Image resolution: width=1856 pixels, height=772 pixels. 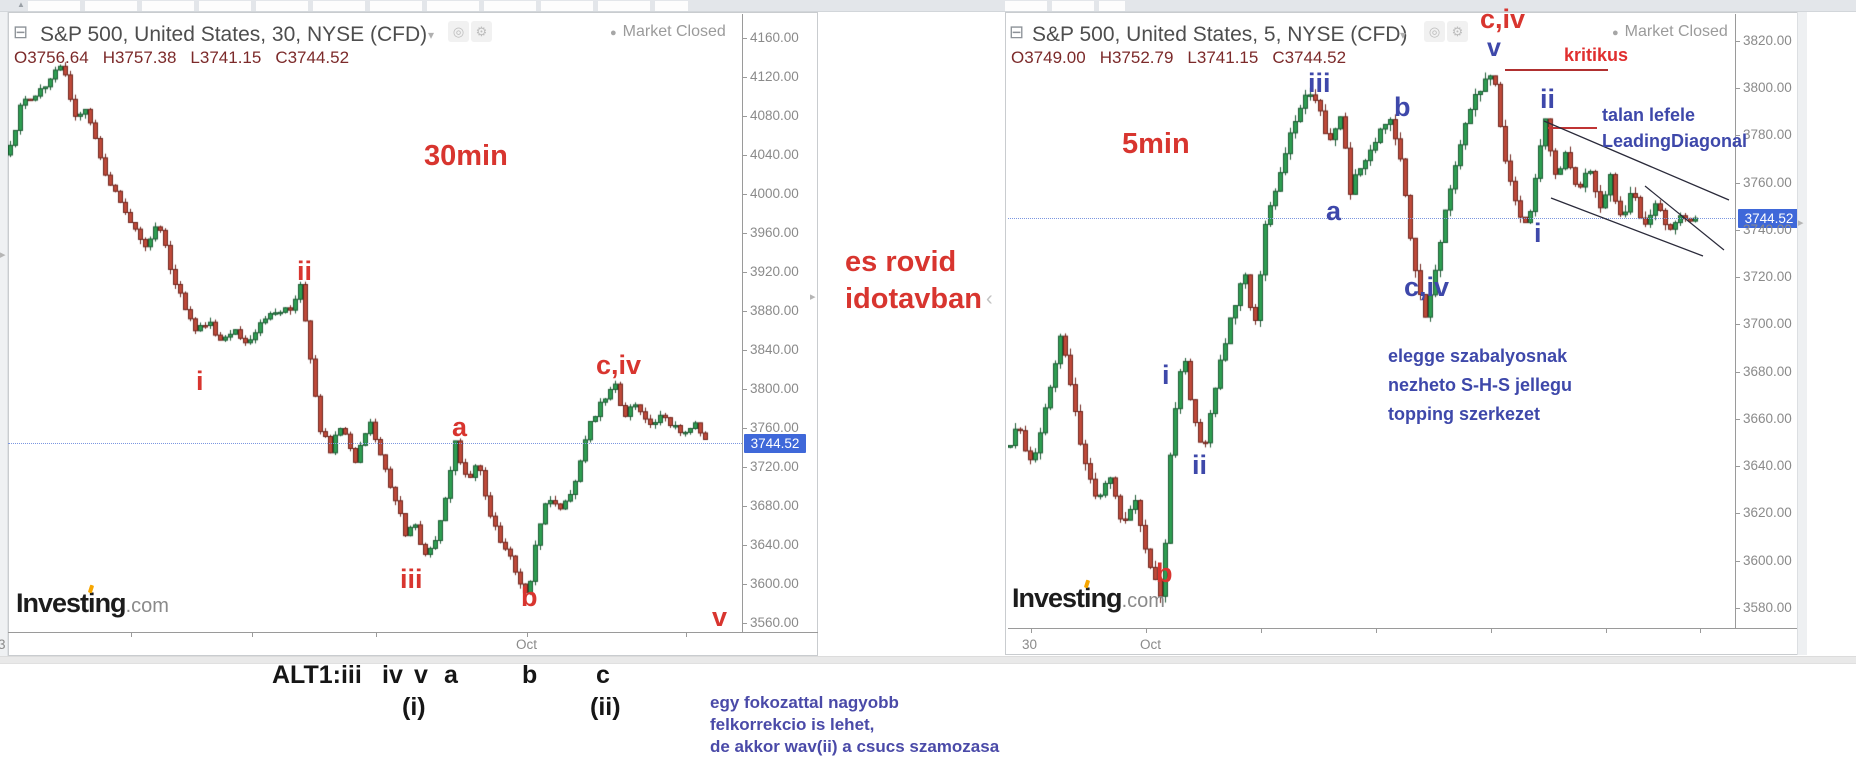 What do you see at coordinates (21, 4) in the screenshot?
I see `scroll-up-icon: ▲` at bounding box center [21, 4].